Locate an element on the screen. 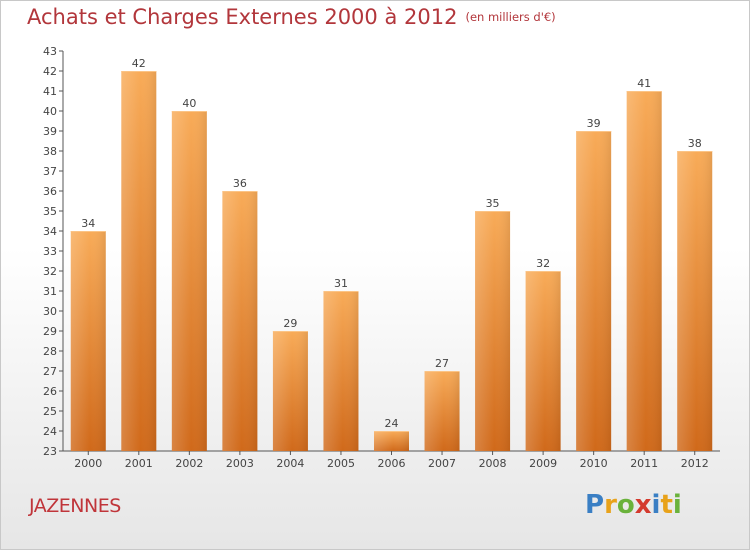  y-tick-label: 40 is located at coordinates (50, 111).